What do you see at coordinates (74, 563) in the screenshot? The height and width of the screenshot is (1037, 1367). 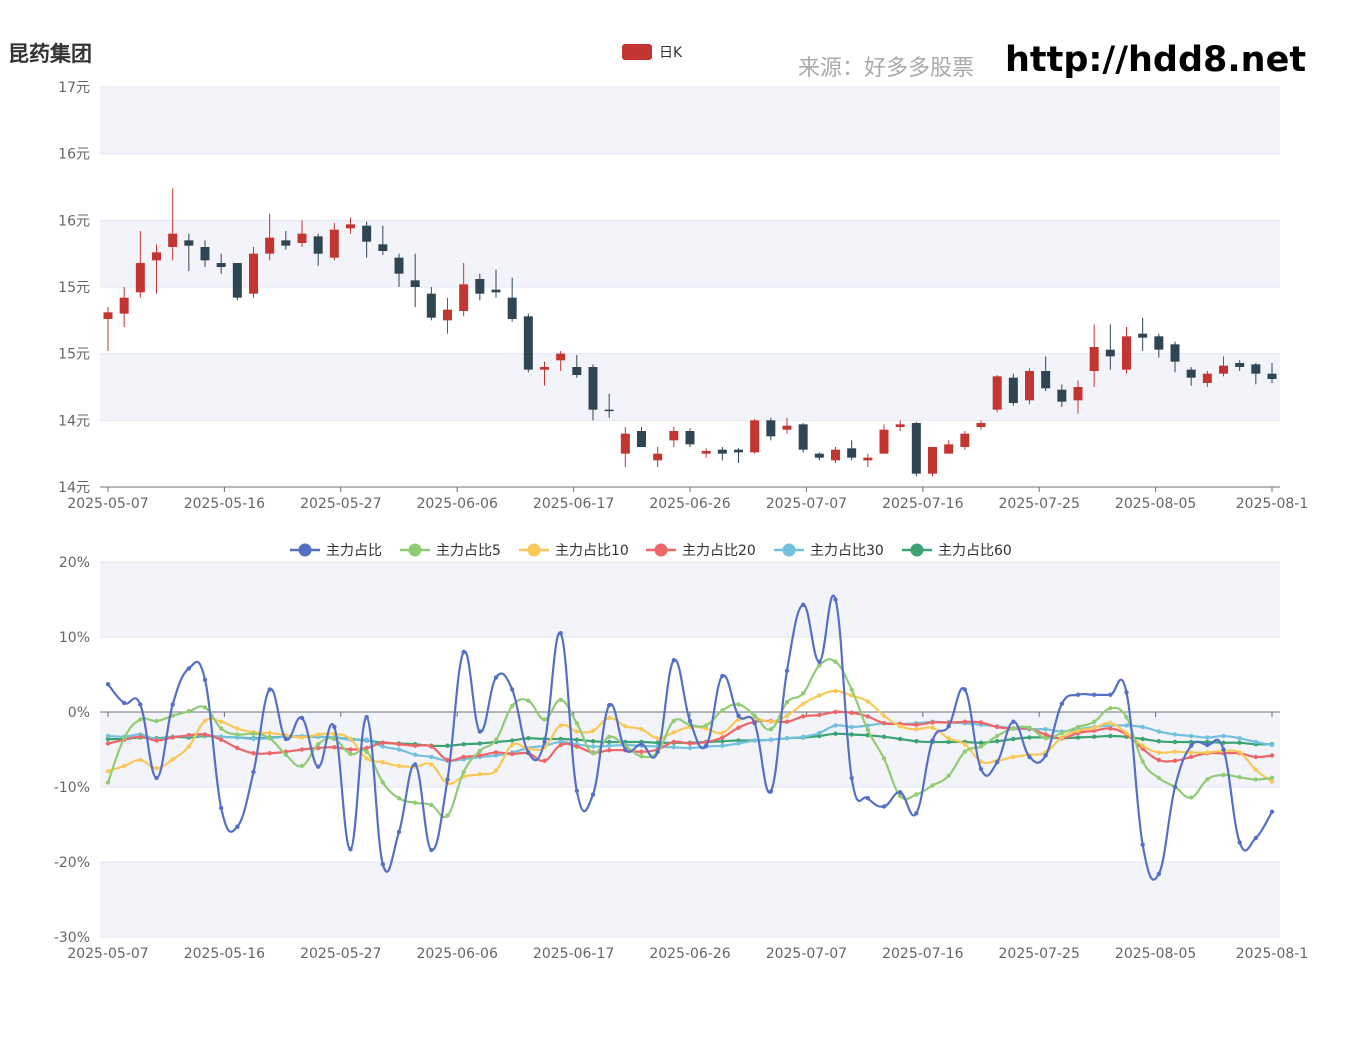 I see `ratio-y-tick-label: 20%` at bounding box center [74, 563].